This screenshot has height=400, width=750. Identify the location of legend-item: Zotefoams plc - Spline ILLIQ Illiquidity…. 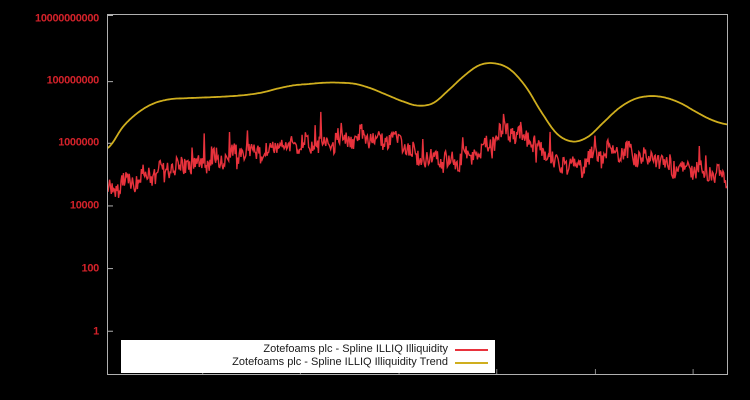
(308, 362).